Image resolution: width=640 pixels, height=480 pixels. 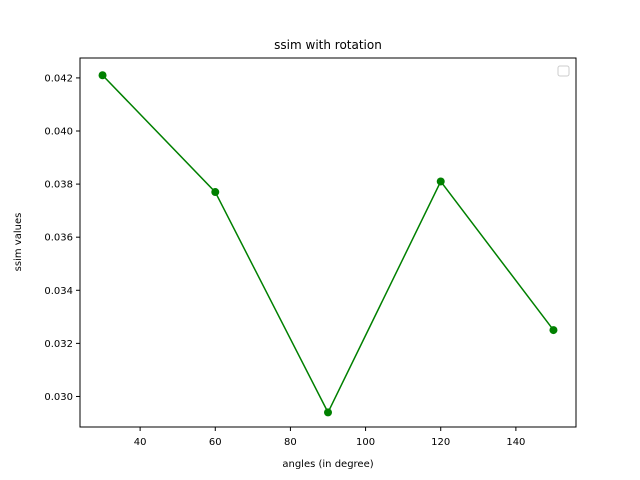 What do you see at coordinates (58, 291) in the screenshot?
I see `y-tick-label: 0.034` at bounding box center [58, 291].